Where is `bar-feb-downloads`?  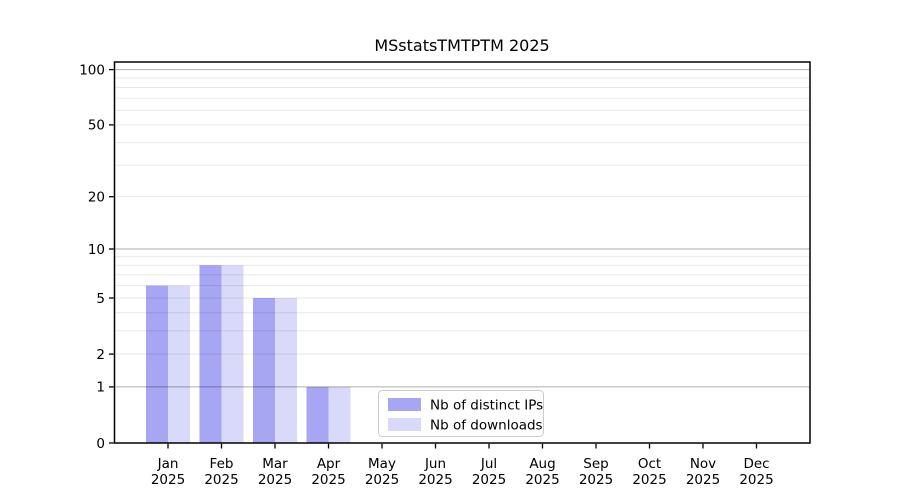 bar-feb-downloads is located at coordinates (232, 354).